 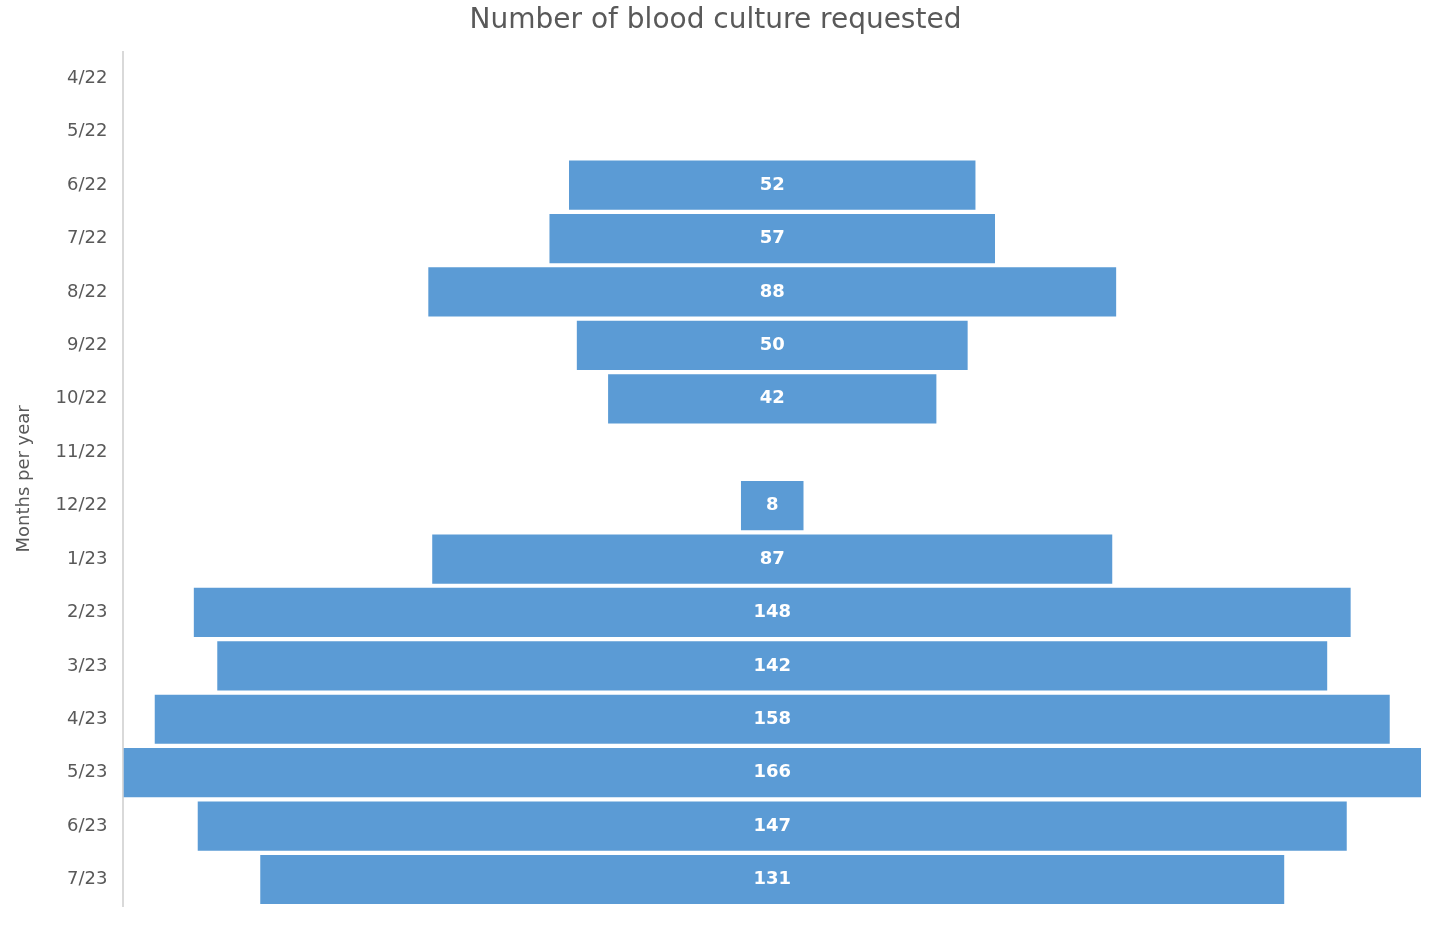 I want to click on data-label: 147, so click(x=772, y=824).